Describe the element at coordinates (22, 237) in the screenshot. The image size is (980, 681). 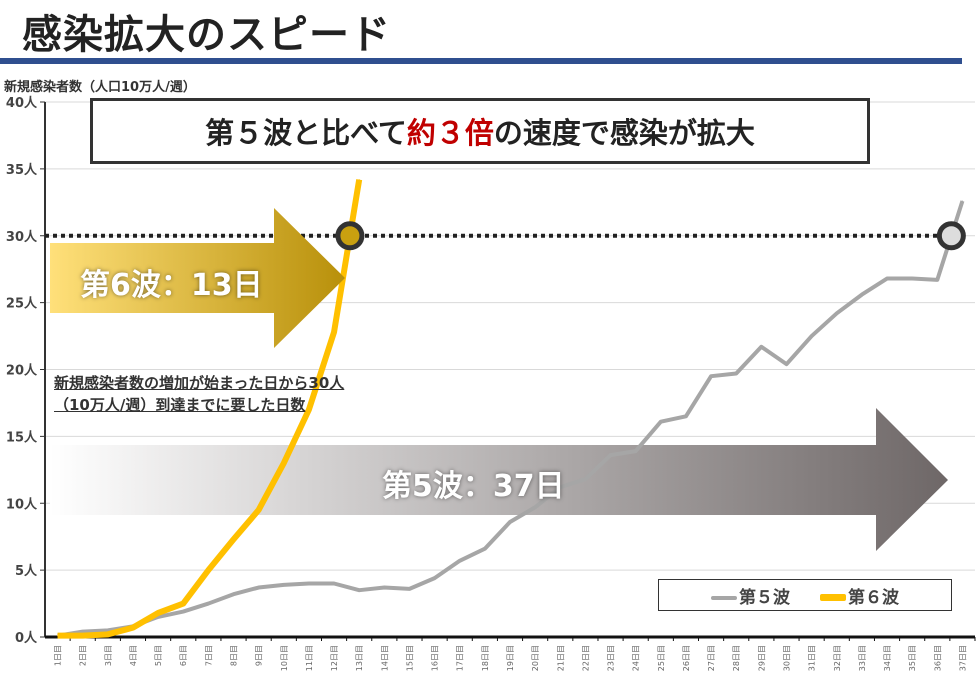
I see `y-tick-label: 30人` at that location.